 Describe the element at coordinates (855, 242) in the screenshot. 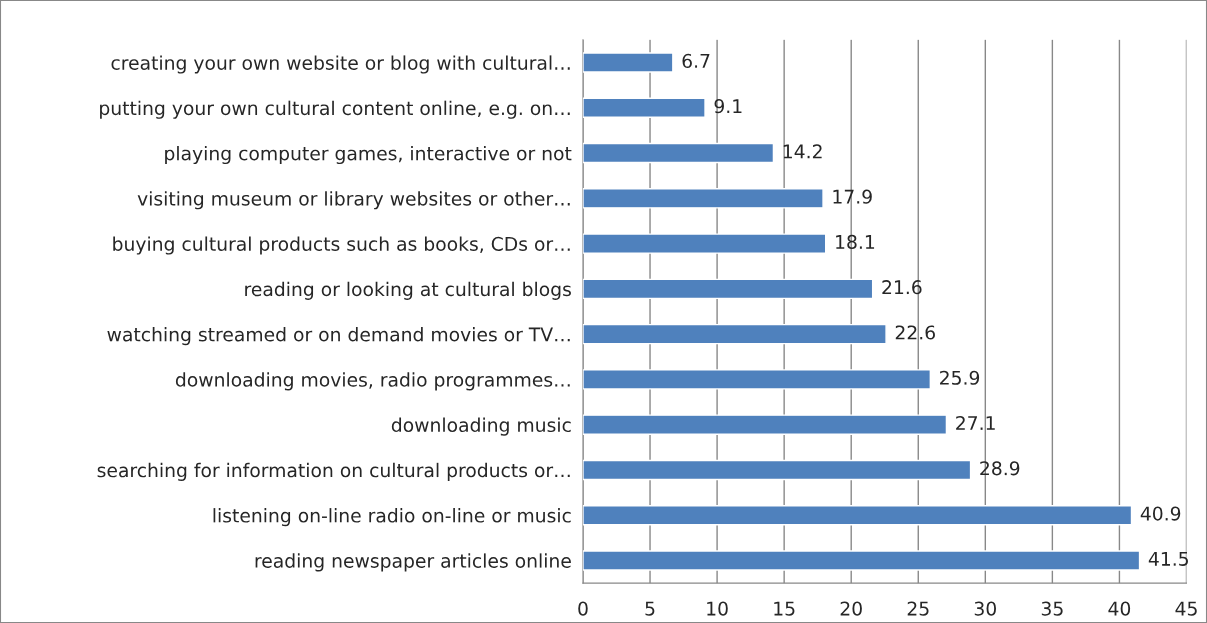

I see `data-label: 18.1` at that location.